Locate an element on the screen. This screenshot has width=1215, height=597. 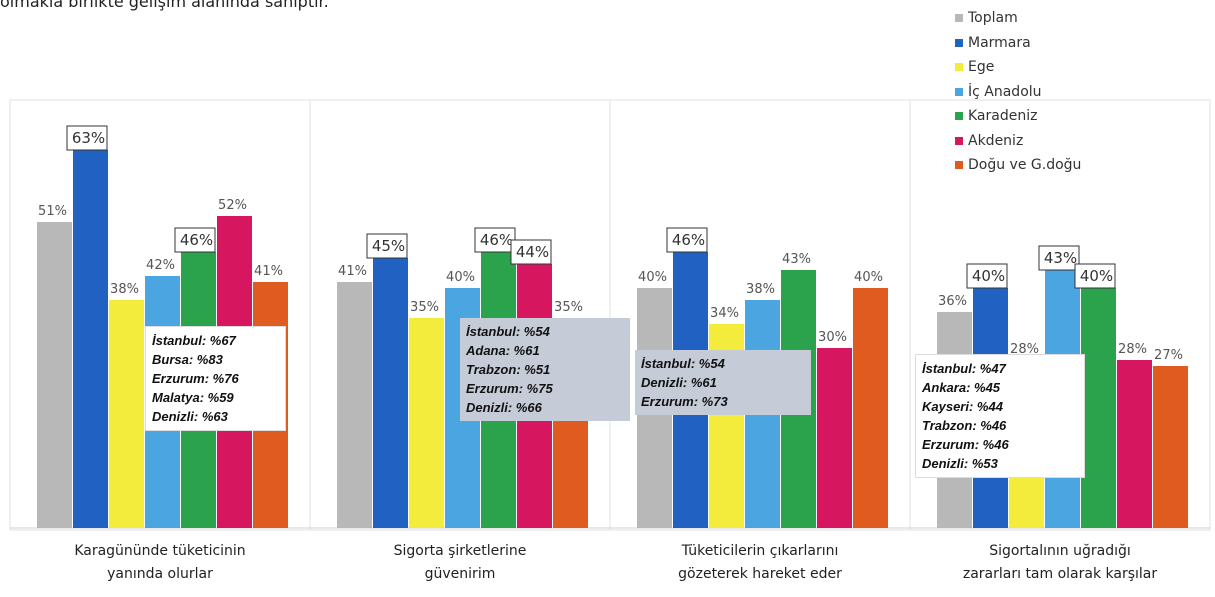
annotation-line: Denizli: %63 is located at coordinates (190, 416).